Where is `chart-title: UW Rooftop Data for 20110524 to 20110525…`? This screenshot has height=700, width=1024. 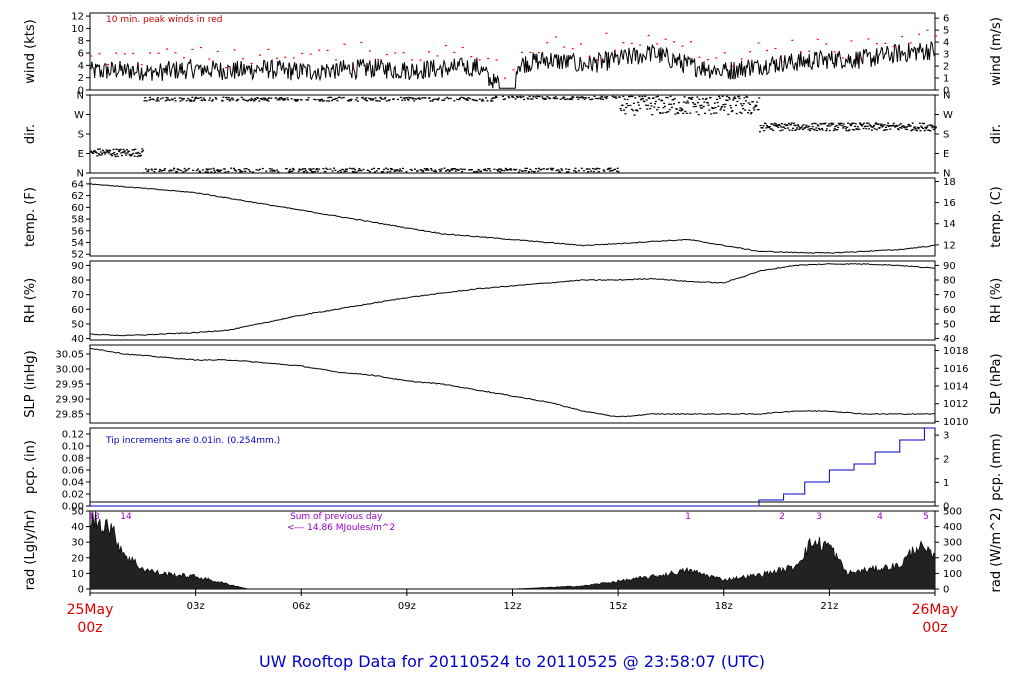 chart-title: UW Rooftop Data for 20110524 to 20110525… is located at coordinates (512, 661).